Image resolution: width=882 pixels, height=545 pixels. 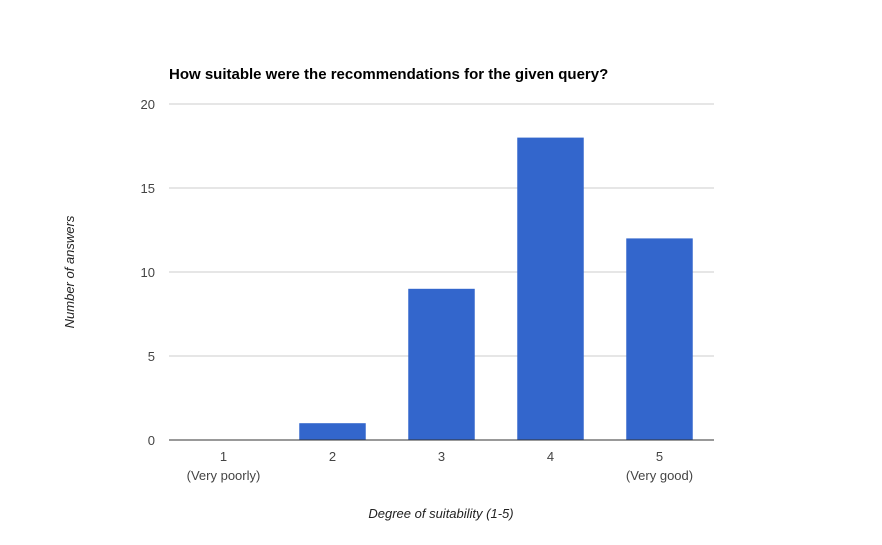 I want to click on x-tick-sublabel: (Very good), so click(x=659, y=475).